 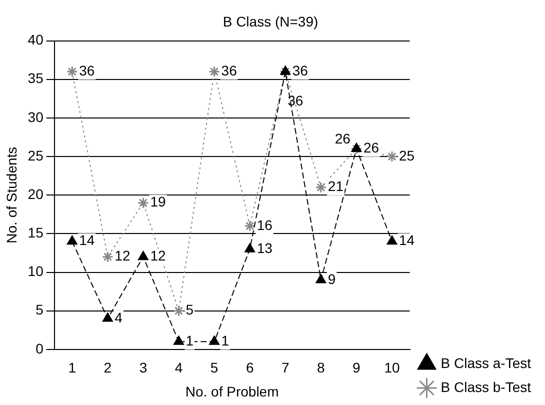 I want to click on y-tick-label: 35, so click(x=36, y=78).